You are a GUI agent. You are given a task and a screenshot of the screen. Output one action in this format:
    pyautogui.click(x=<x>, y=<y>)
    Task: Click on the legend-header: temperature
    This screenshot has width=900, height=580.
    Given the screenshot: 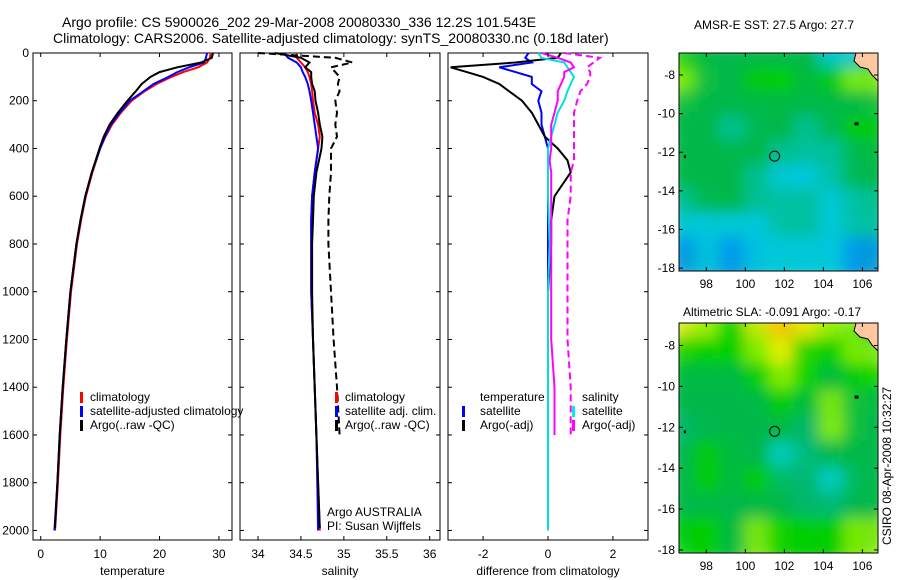 What is the action you would take?
    pyautogui.click(x=507, y=397)
    